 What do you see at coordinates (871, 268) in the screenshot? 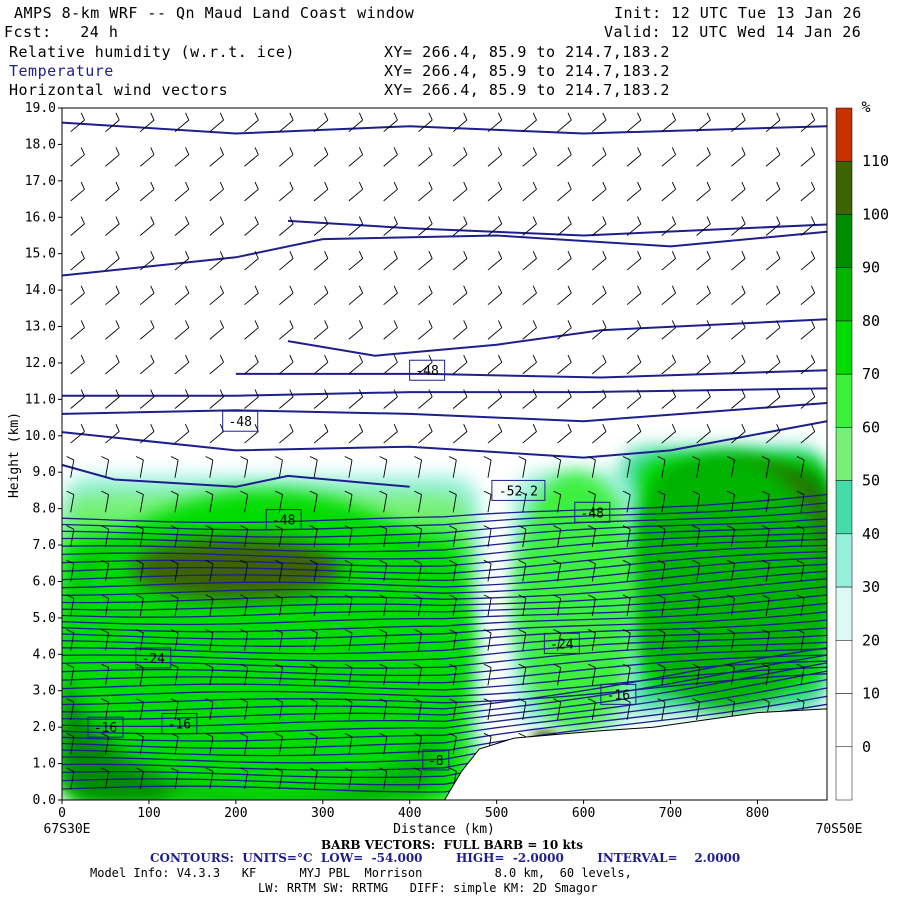
I see `colorbar-label-2: 90` at bounding box center [871, 268].